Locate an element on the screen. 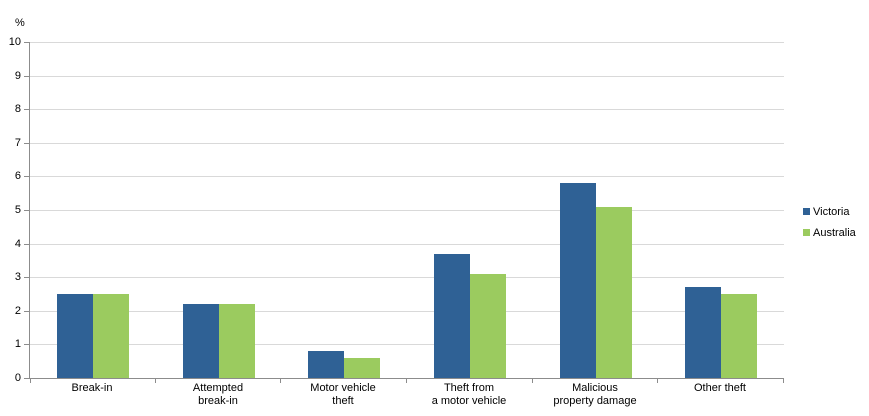  y-axis-tick-label: 9 is located at coordinates (17, 76).